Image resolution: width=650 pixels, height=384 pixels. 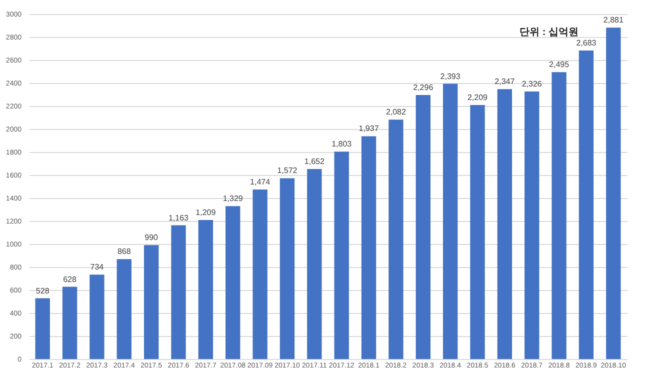 What do you see at coordinates (287, 171) in the screenshot?
I see `data-label: 1,572` at bounding box center [287, 171].